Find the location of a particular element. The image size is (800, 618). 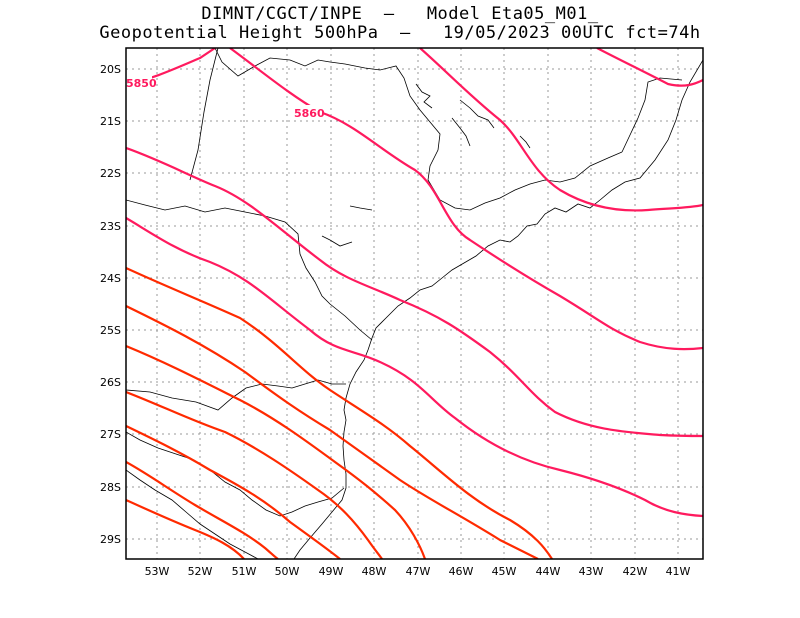

lon-label: 51W is located at coordinates (244, 571).